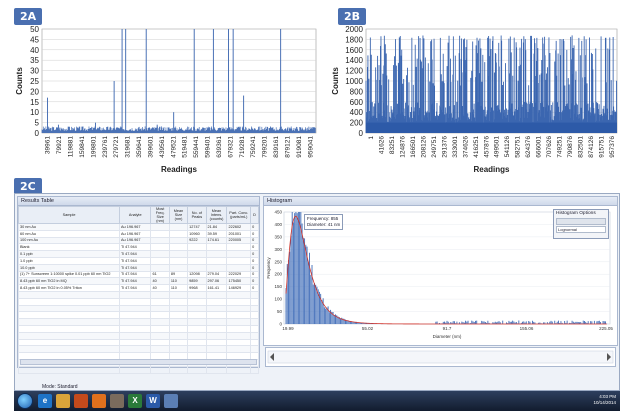 The width and height of the screenshot is (630, 415). I want to click on start-button-icon, so click(25, 401).